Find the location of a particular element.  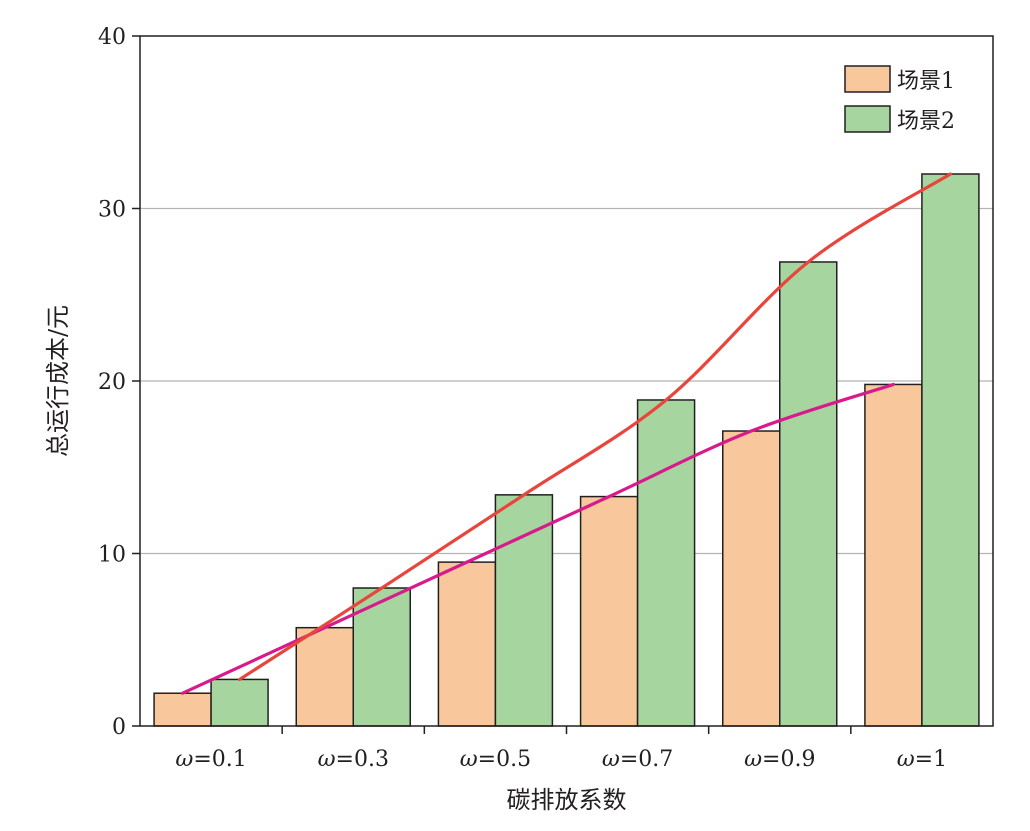

x-tick-label: ω=0.3 is located at coordinates (353, 759).